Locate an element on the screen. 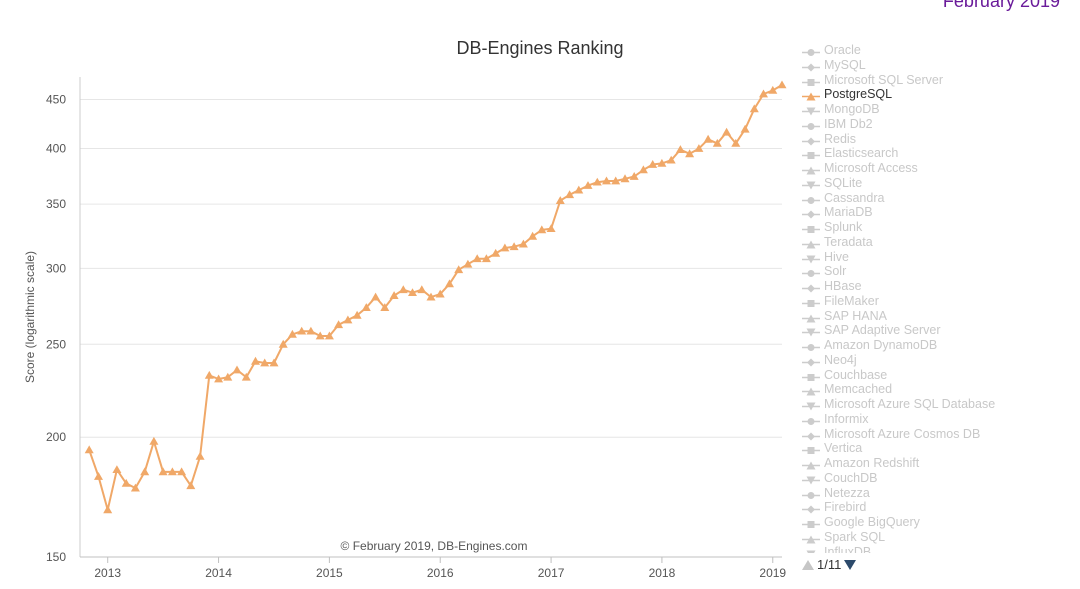 This screenshot has height=589, width=1080. legend-item-neo4j: Neo4j is located at coordinates (937, 360).